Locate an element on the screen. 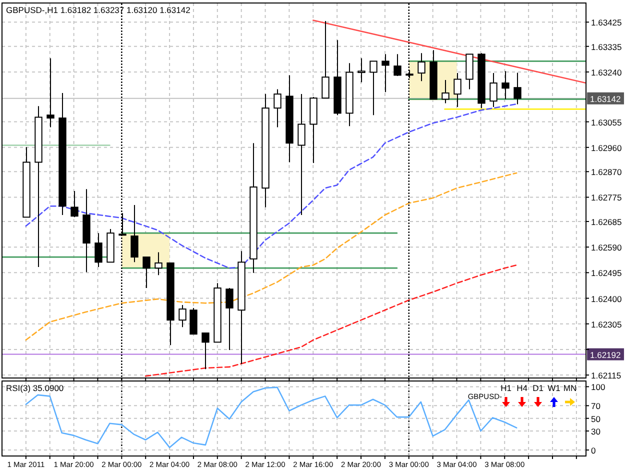  annotation: H4 is located at coordinates (522, 388).